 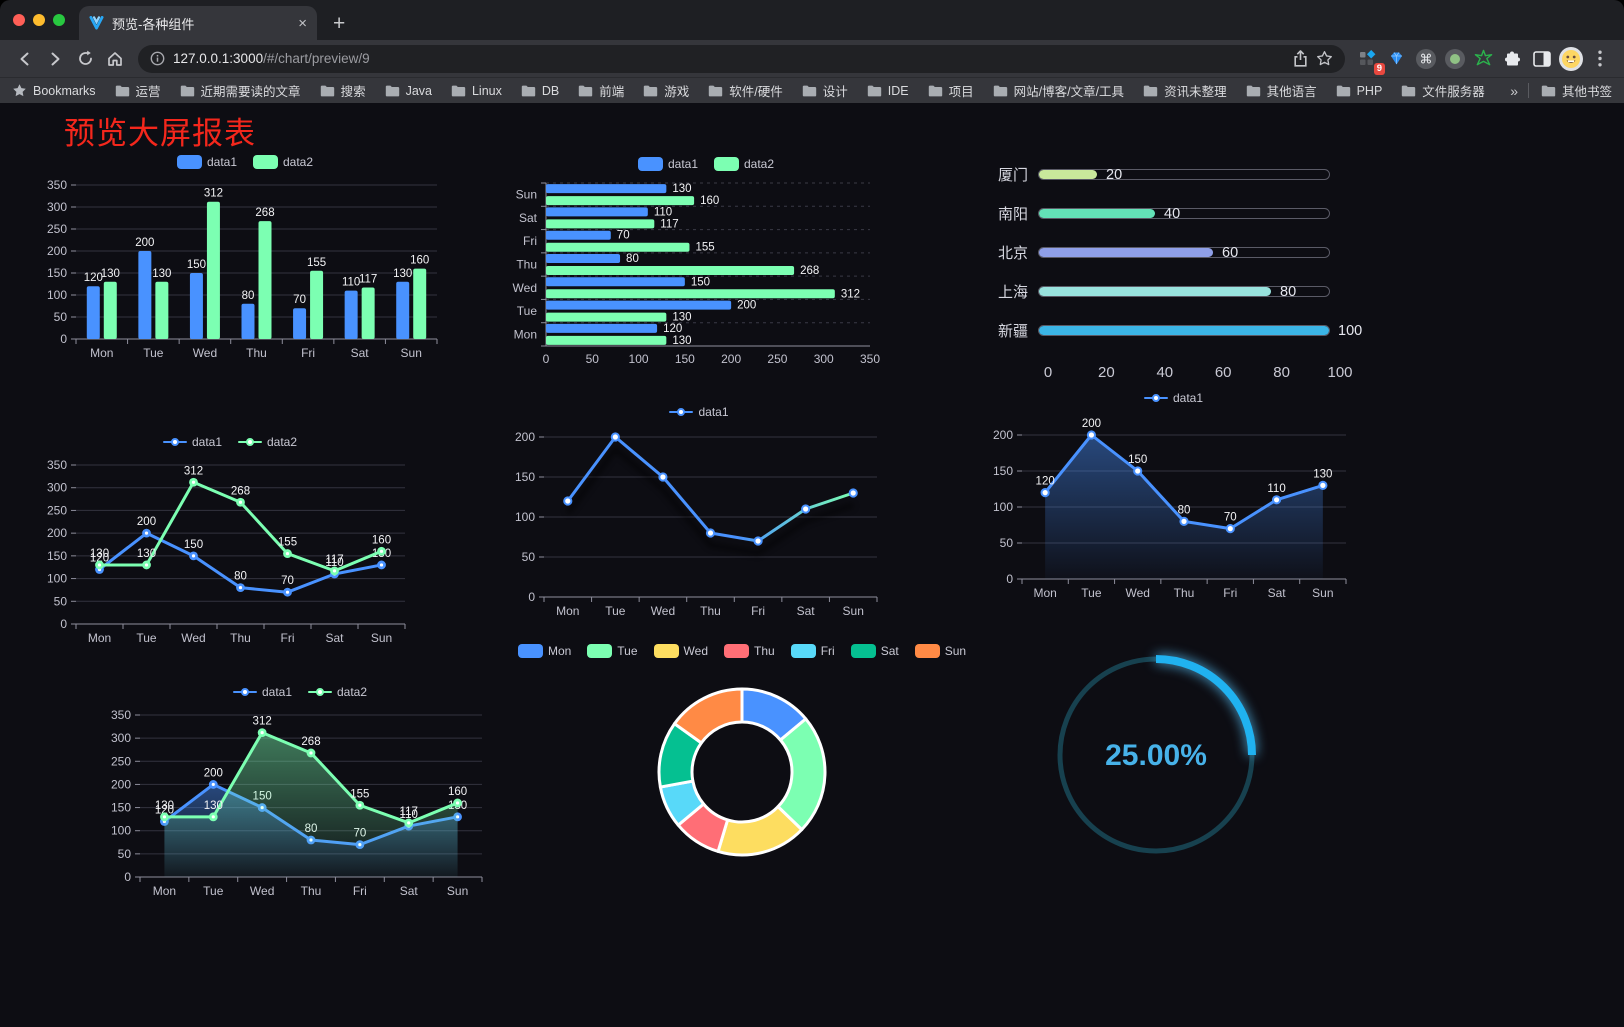 What do you see at coordinates (1281, 90) in the screenshot?
I see `bookmark-folder: 其他语言` at bounding box center [1281, 90].